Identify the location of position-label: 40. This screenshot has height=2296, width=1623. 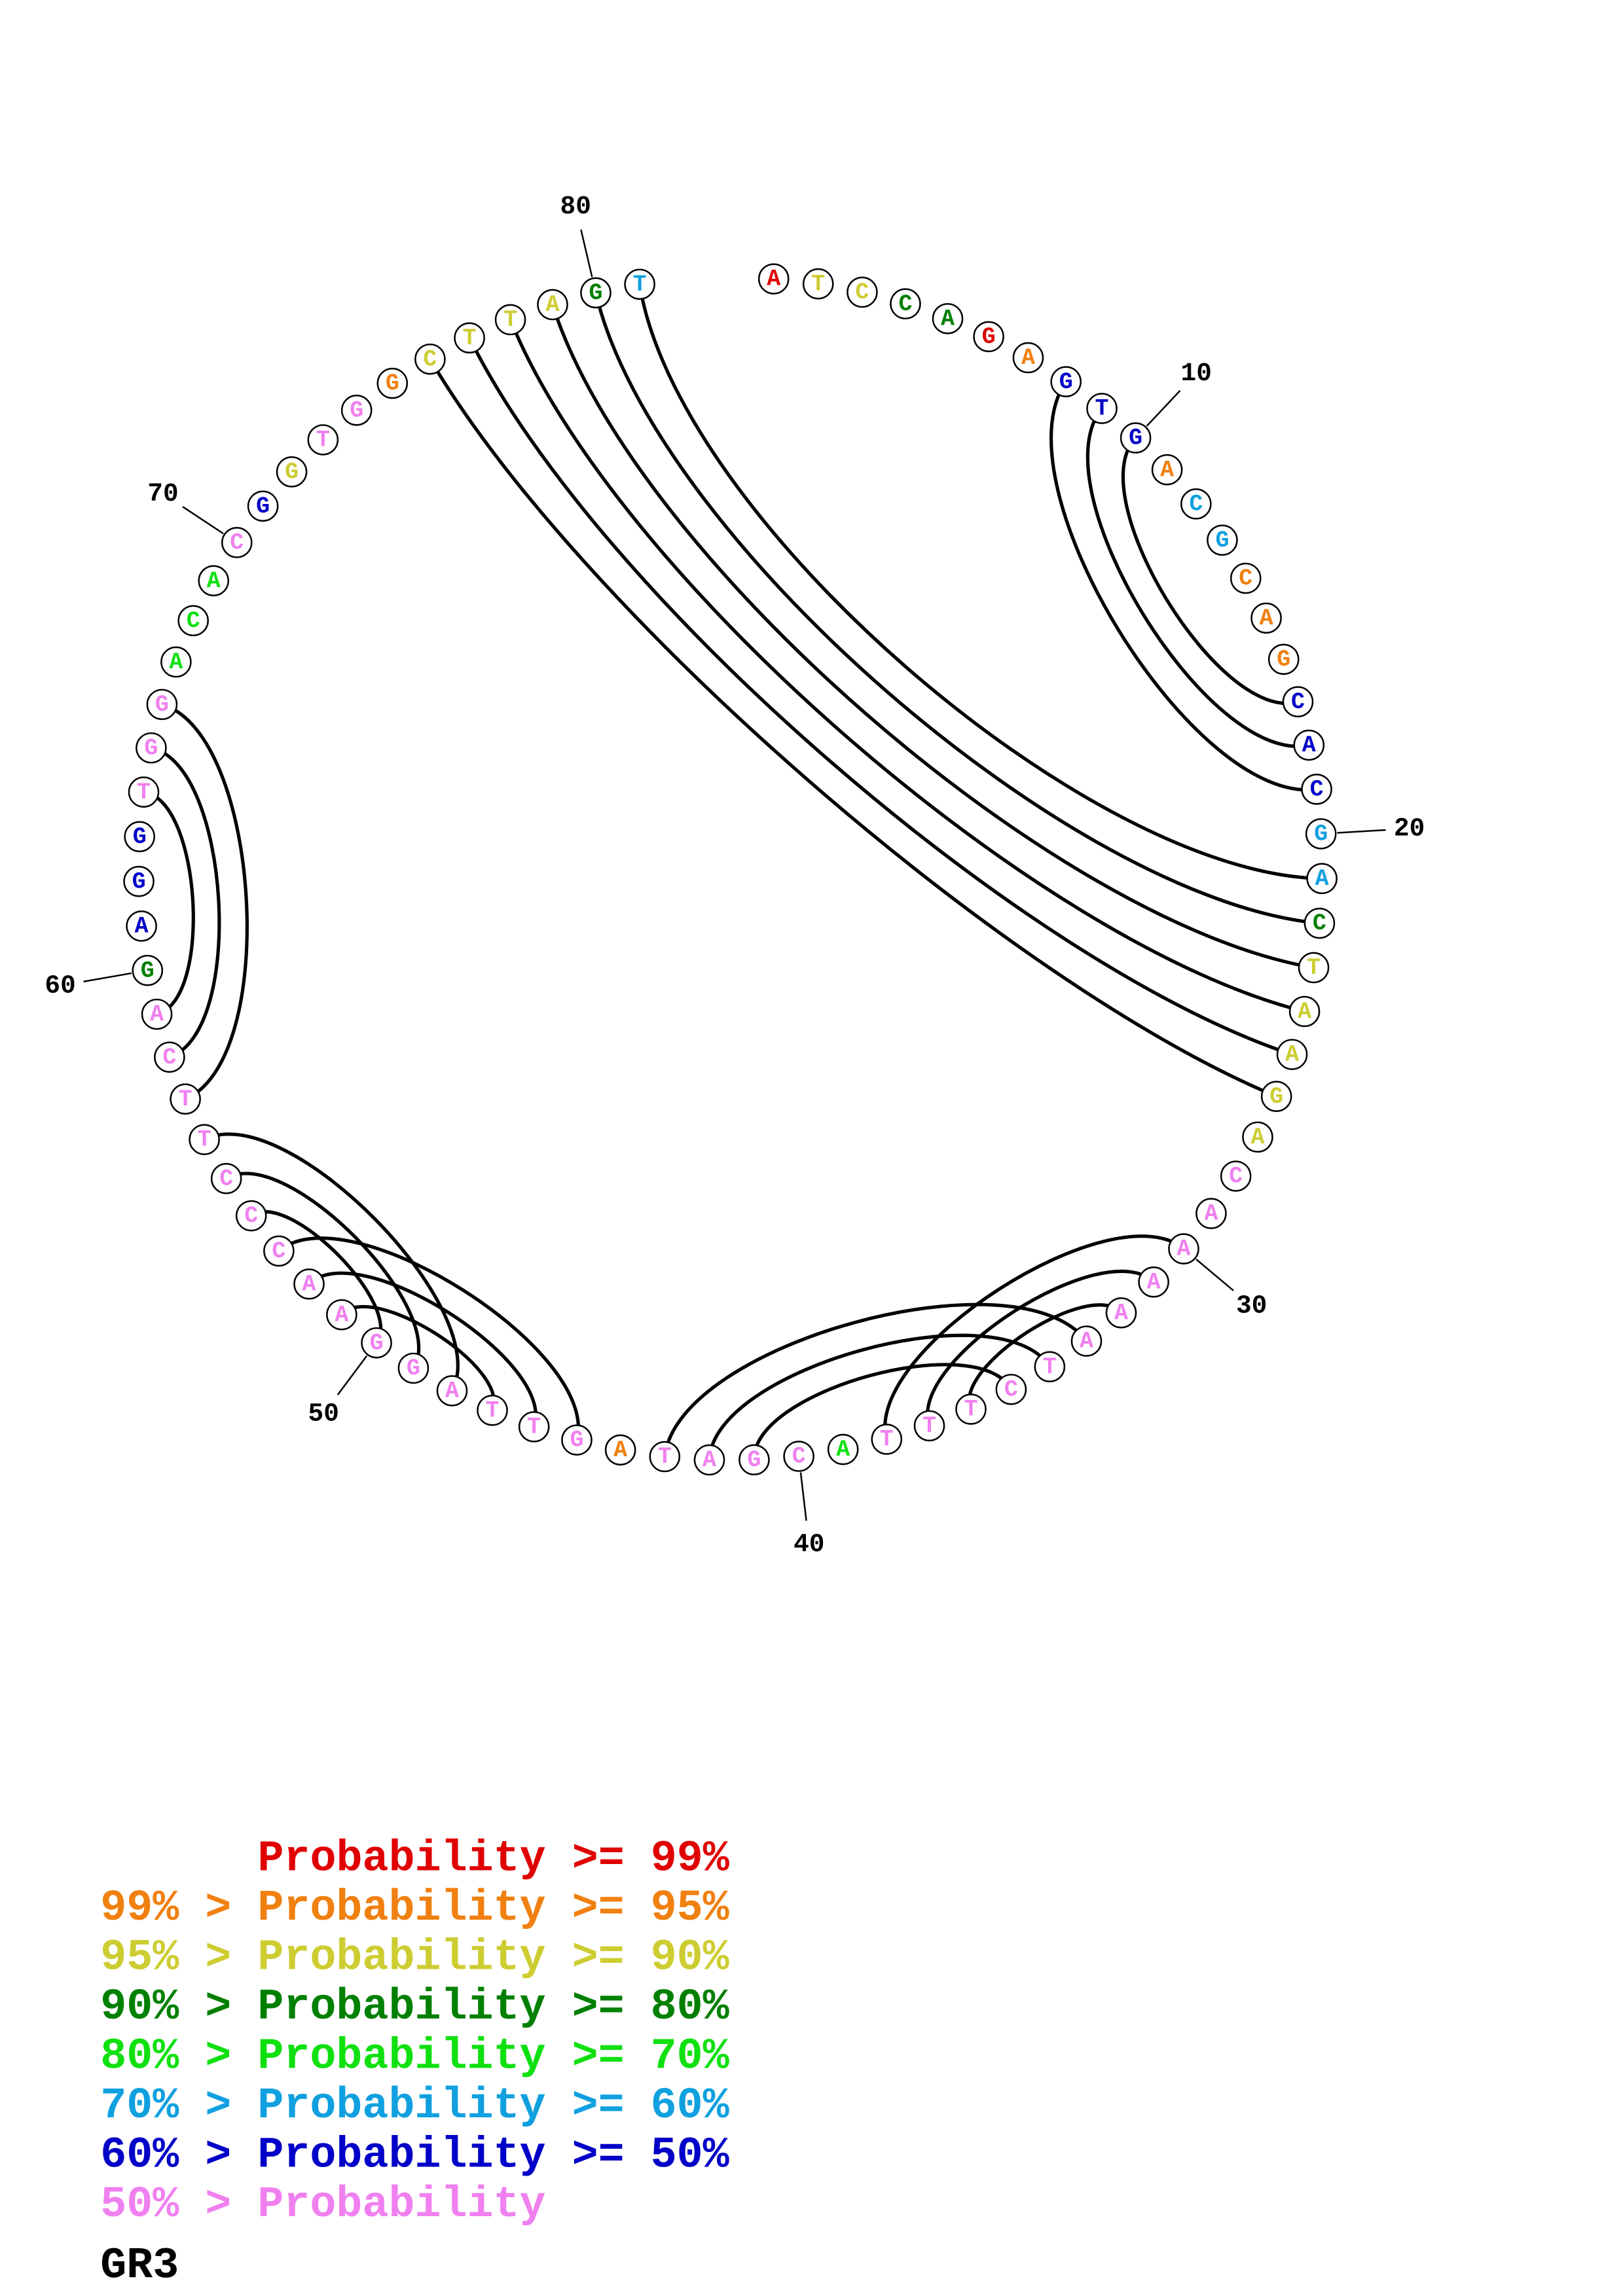
(808, 1544).